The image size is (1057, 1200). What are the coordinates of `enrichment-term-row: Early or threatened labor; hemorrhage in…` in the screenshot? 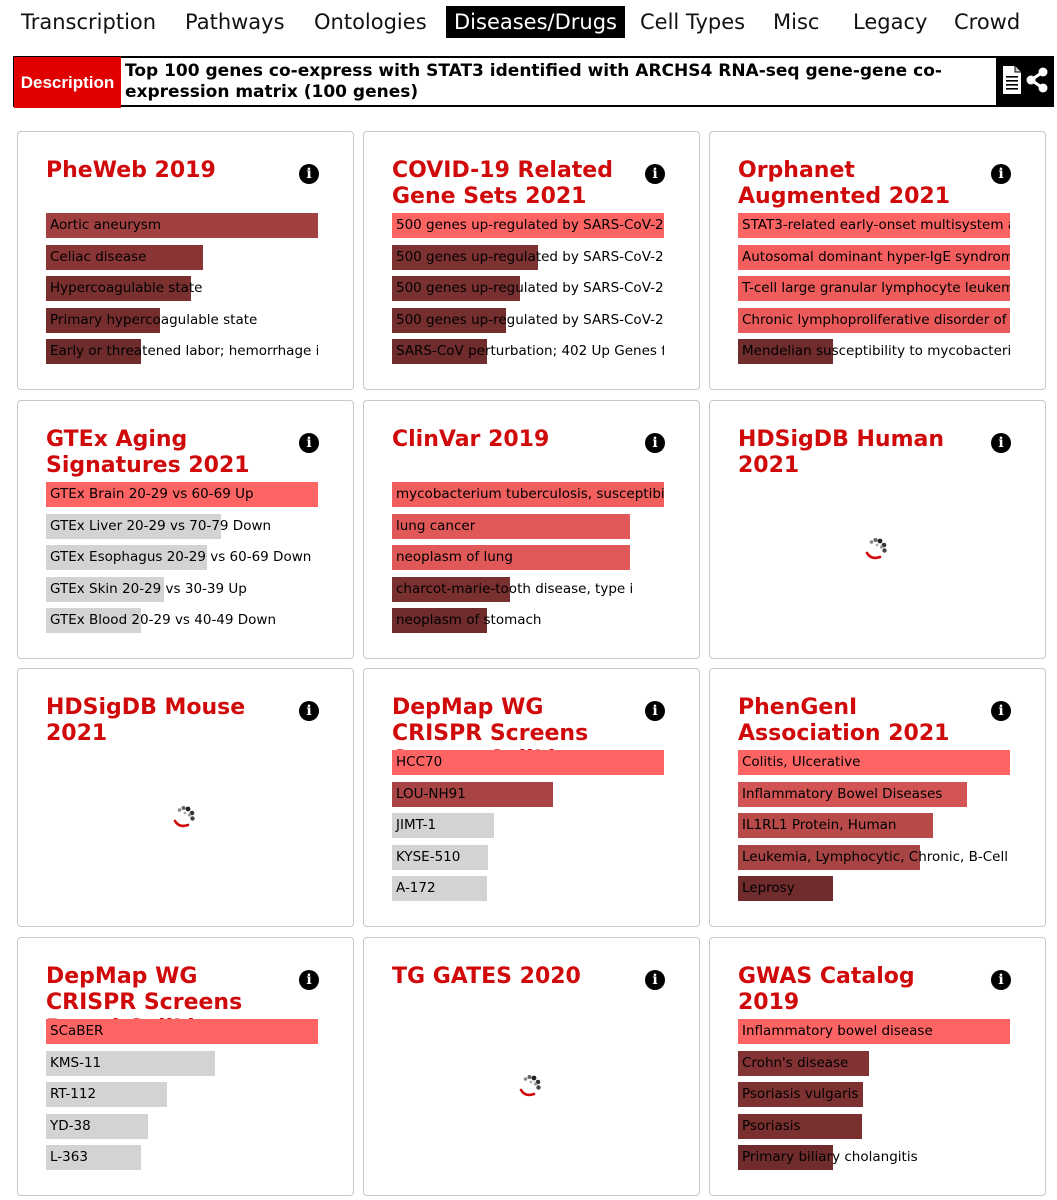 It's located at (182, 351).